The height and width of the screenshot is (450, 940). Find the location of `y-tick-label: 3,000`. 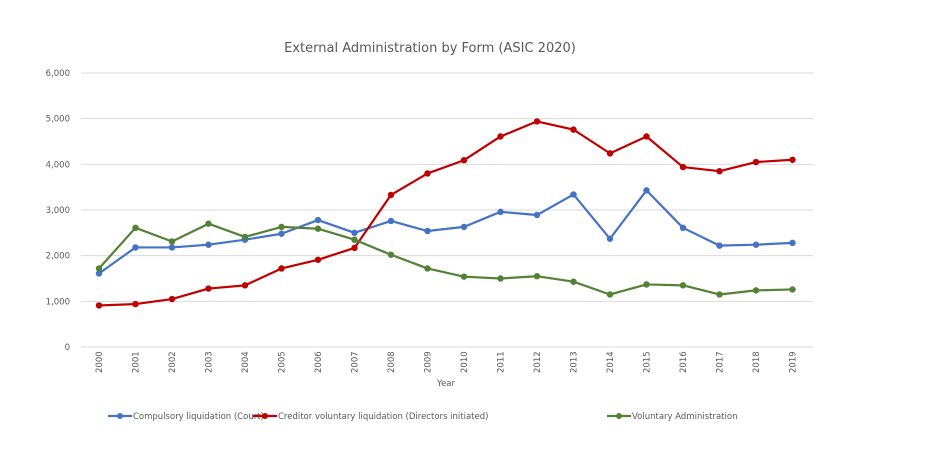

y-tick-label: 3,000 is located at coordinates (58, 211).